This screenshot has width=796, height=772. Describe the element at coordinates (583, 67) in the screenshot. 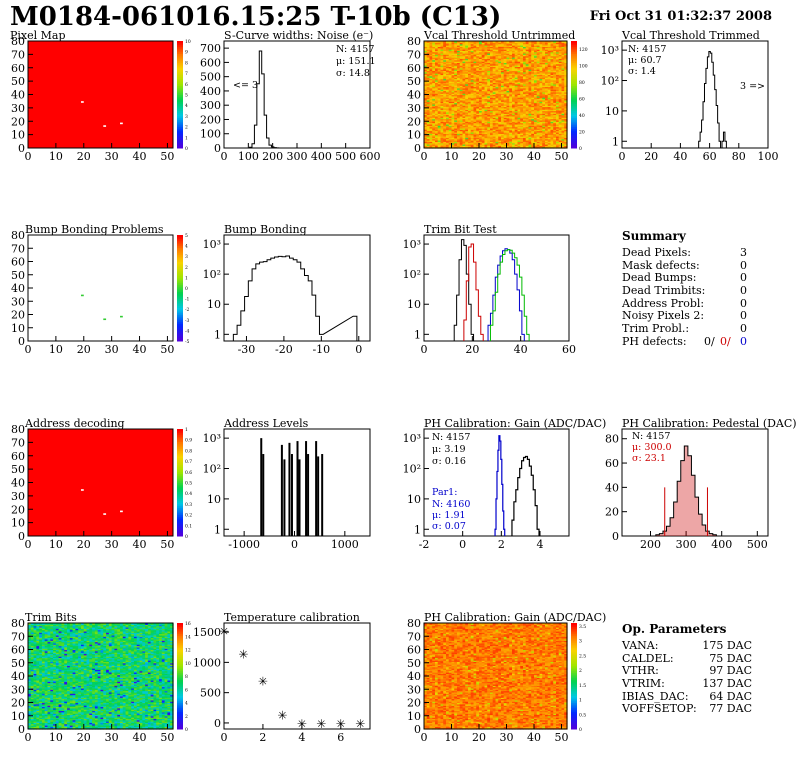

I see `colorbar-tick-label: 100` at that location.